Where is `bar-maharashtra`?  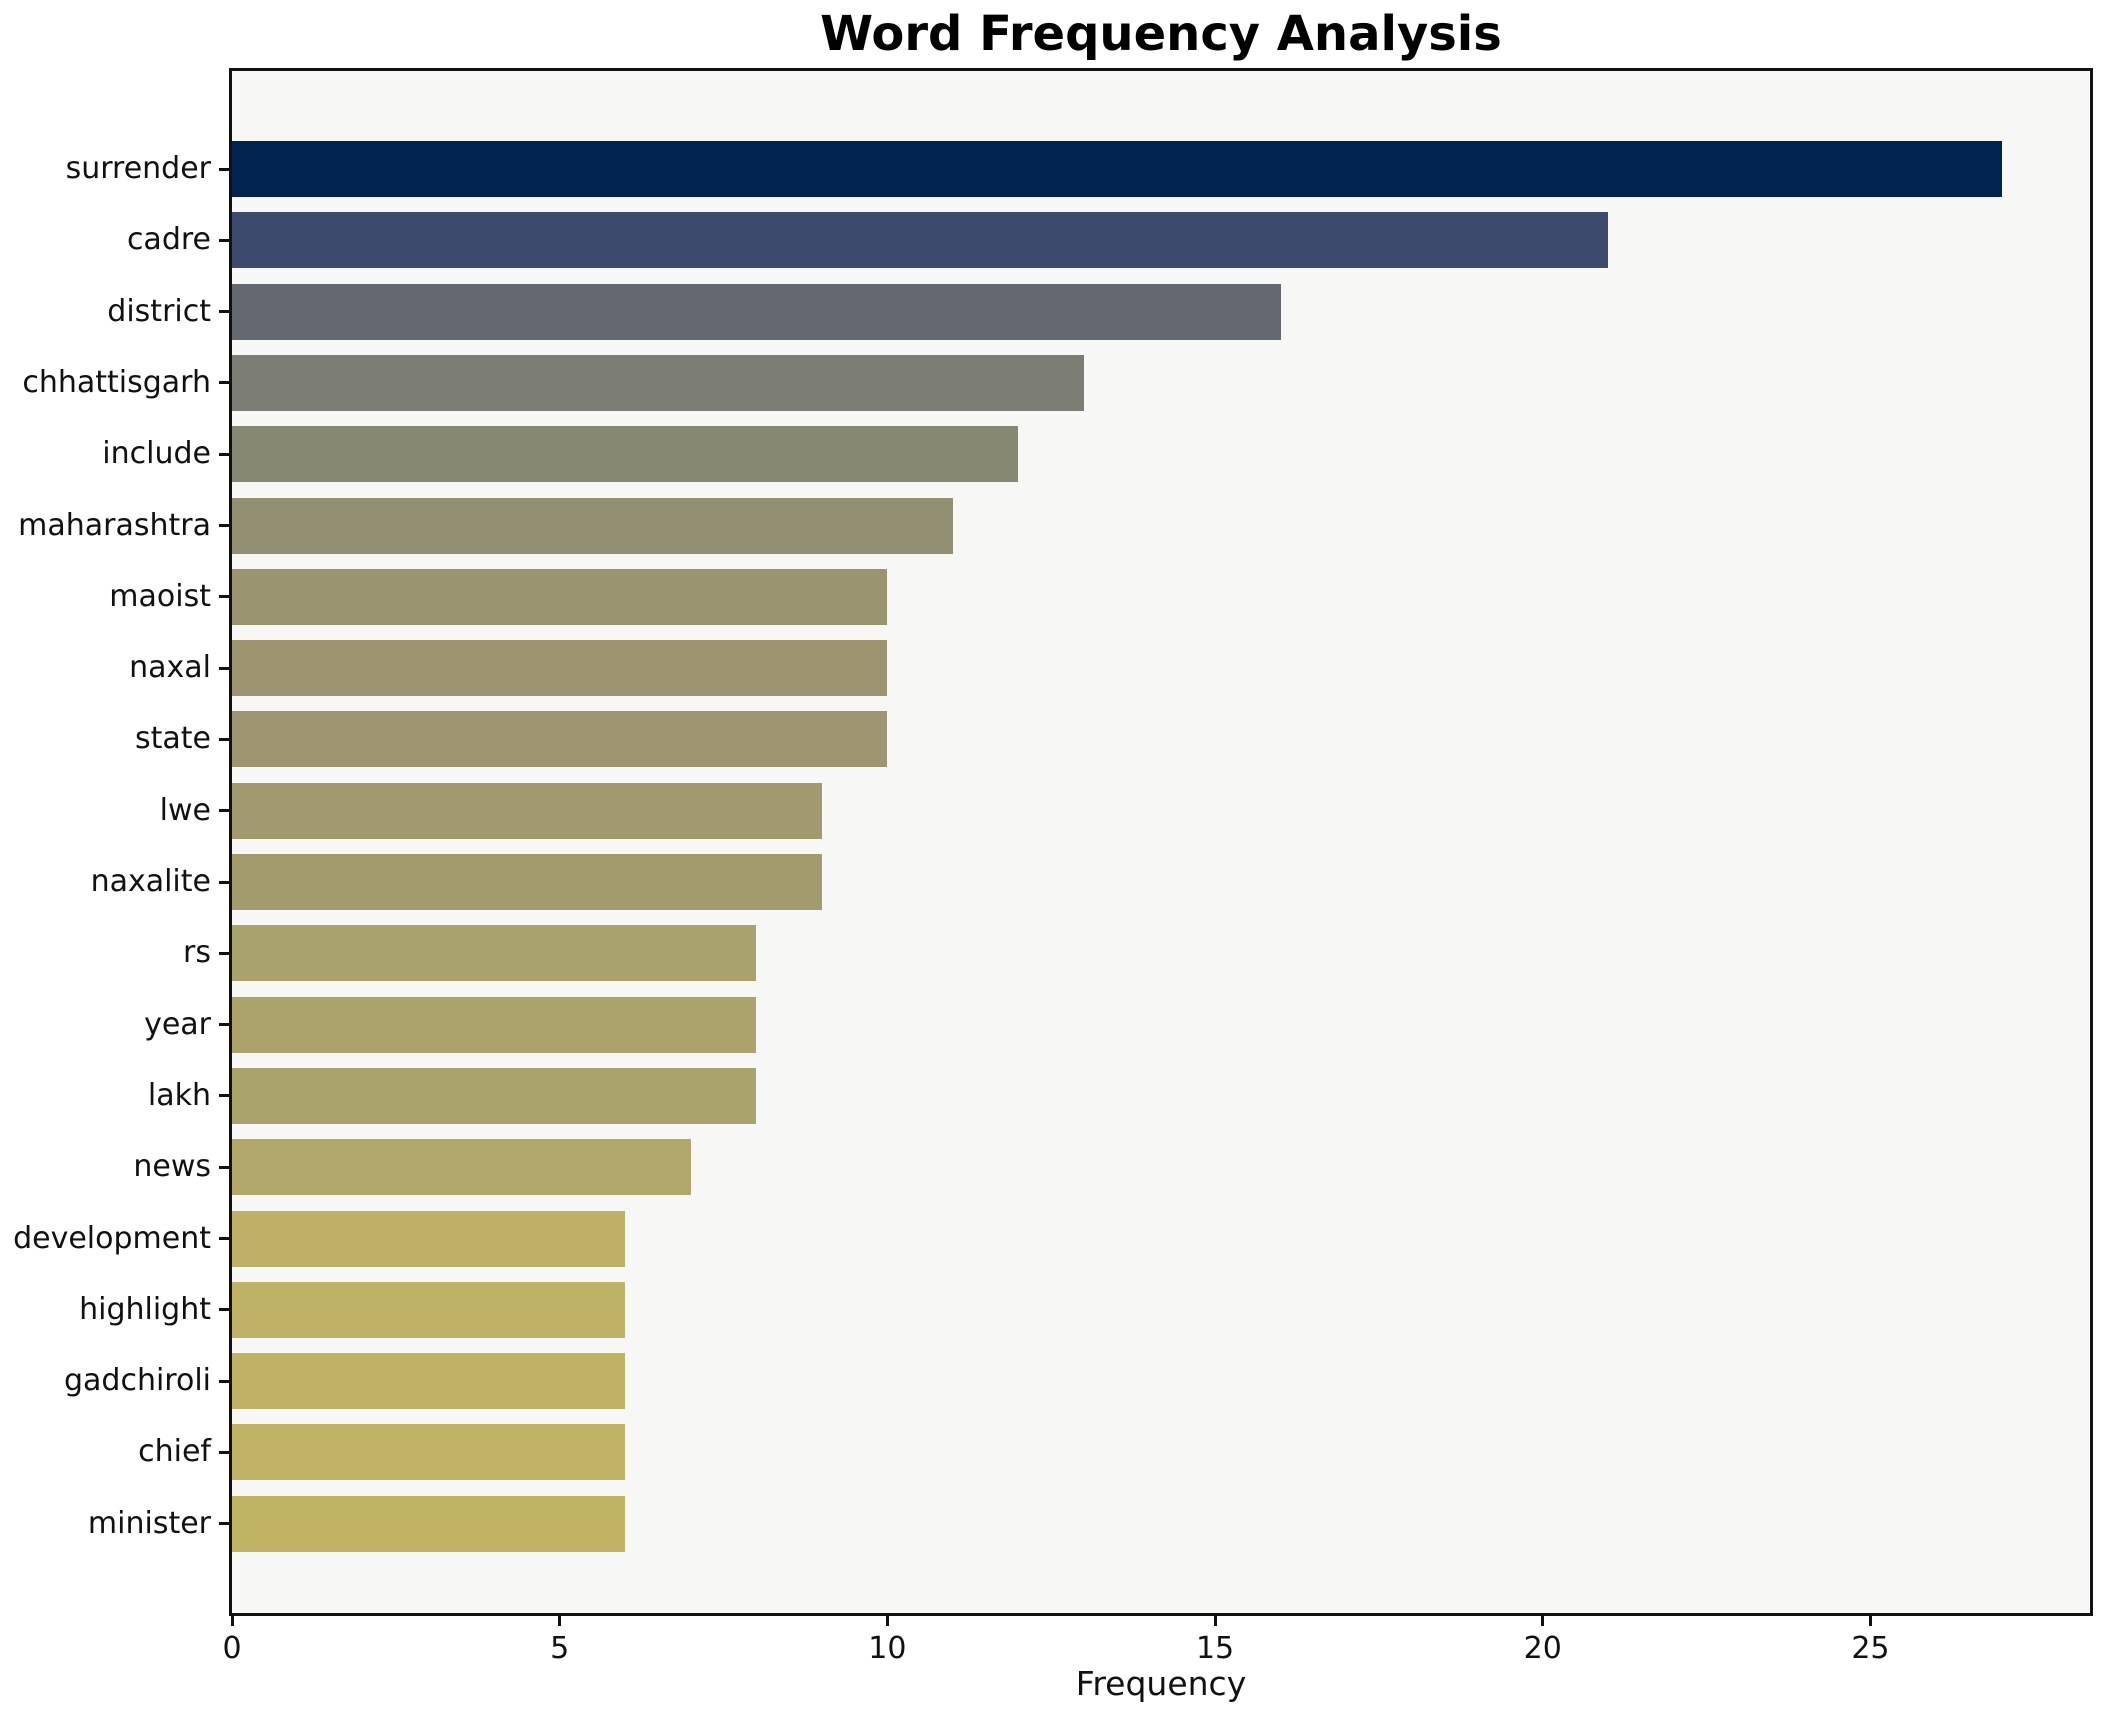
bar-maharashtra is located at coordinates (592, 525).